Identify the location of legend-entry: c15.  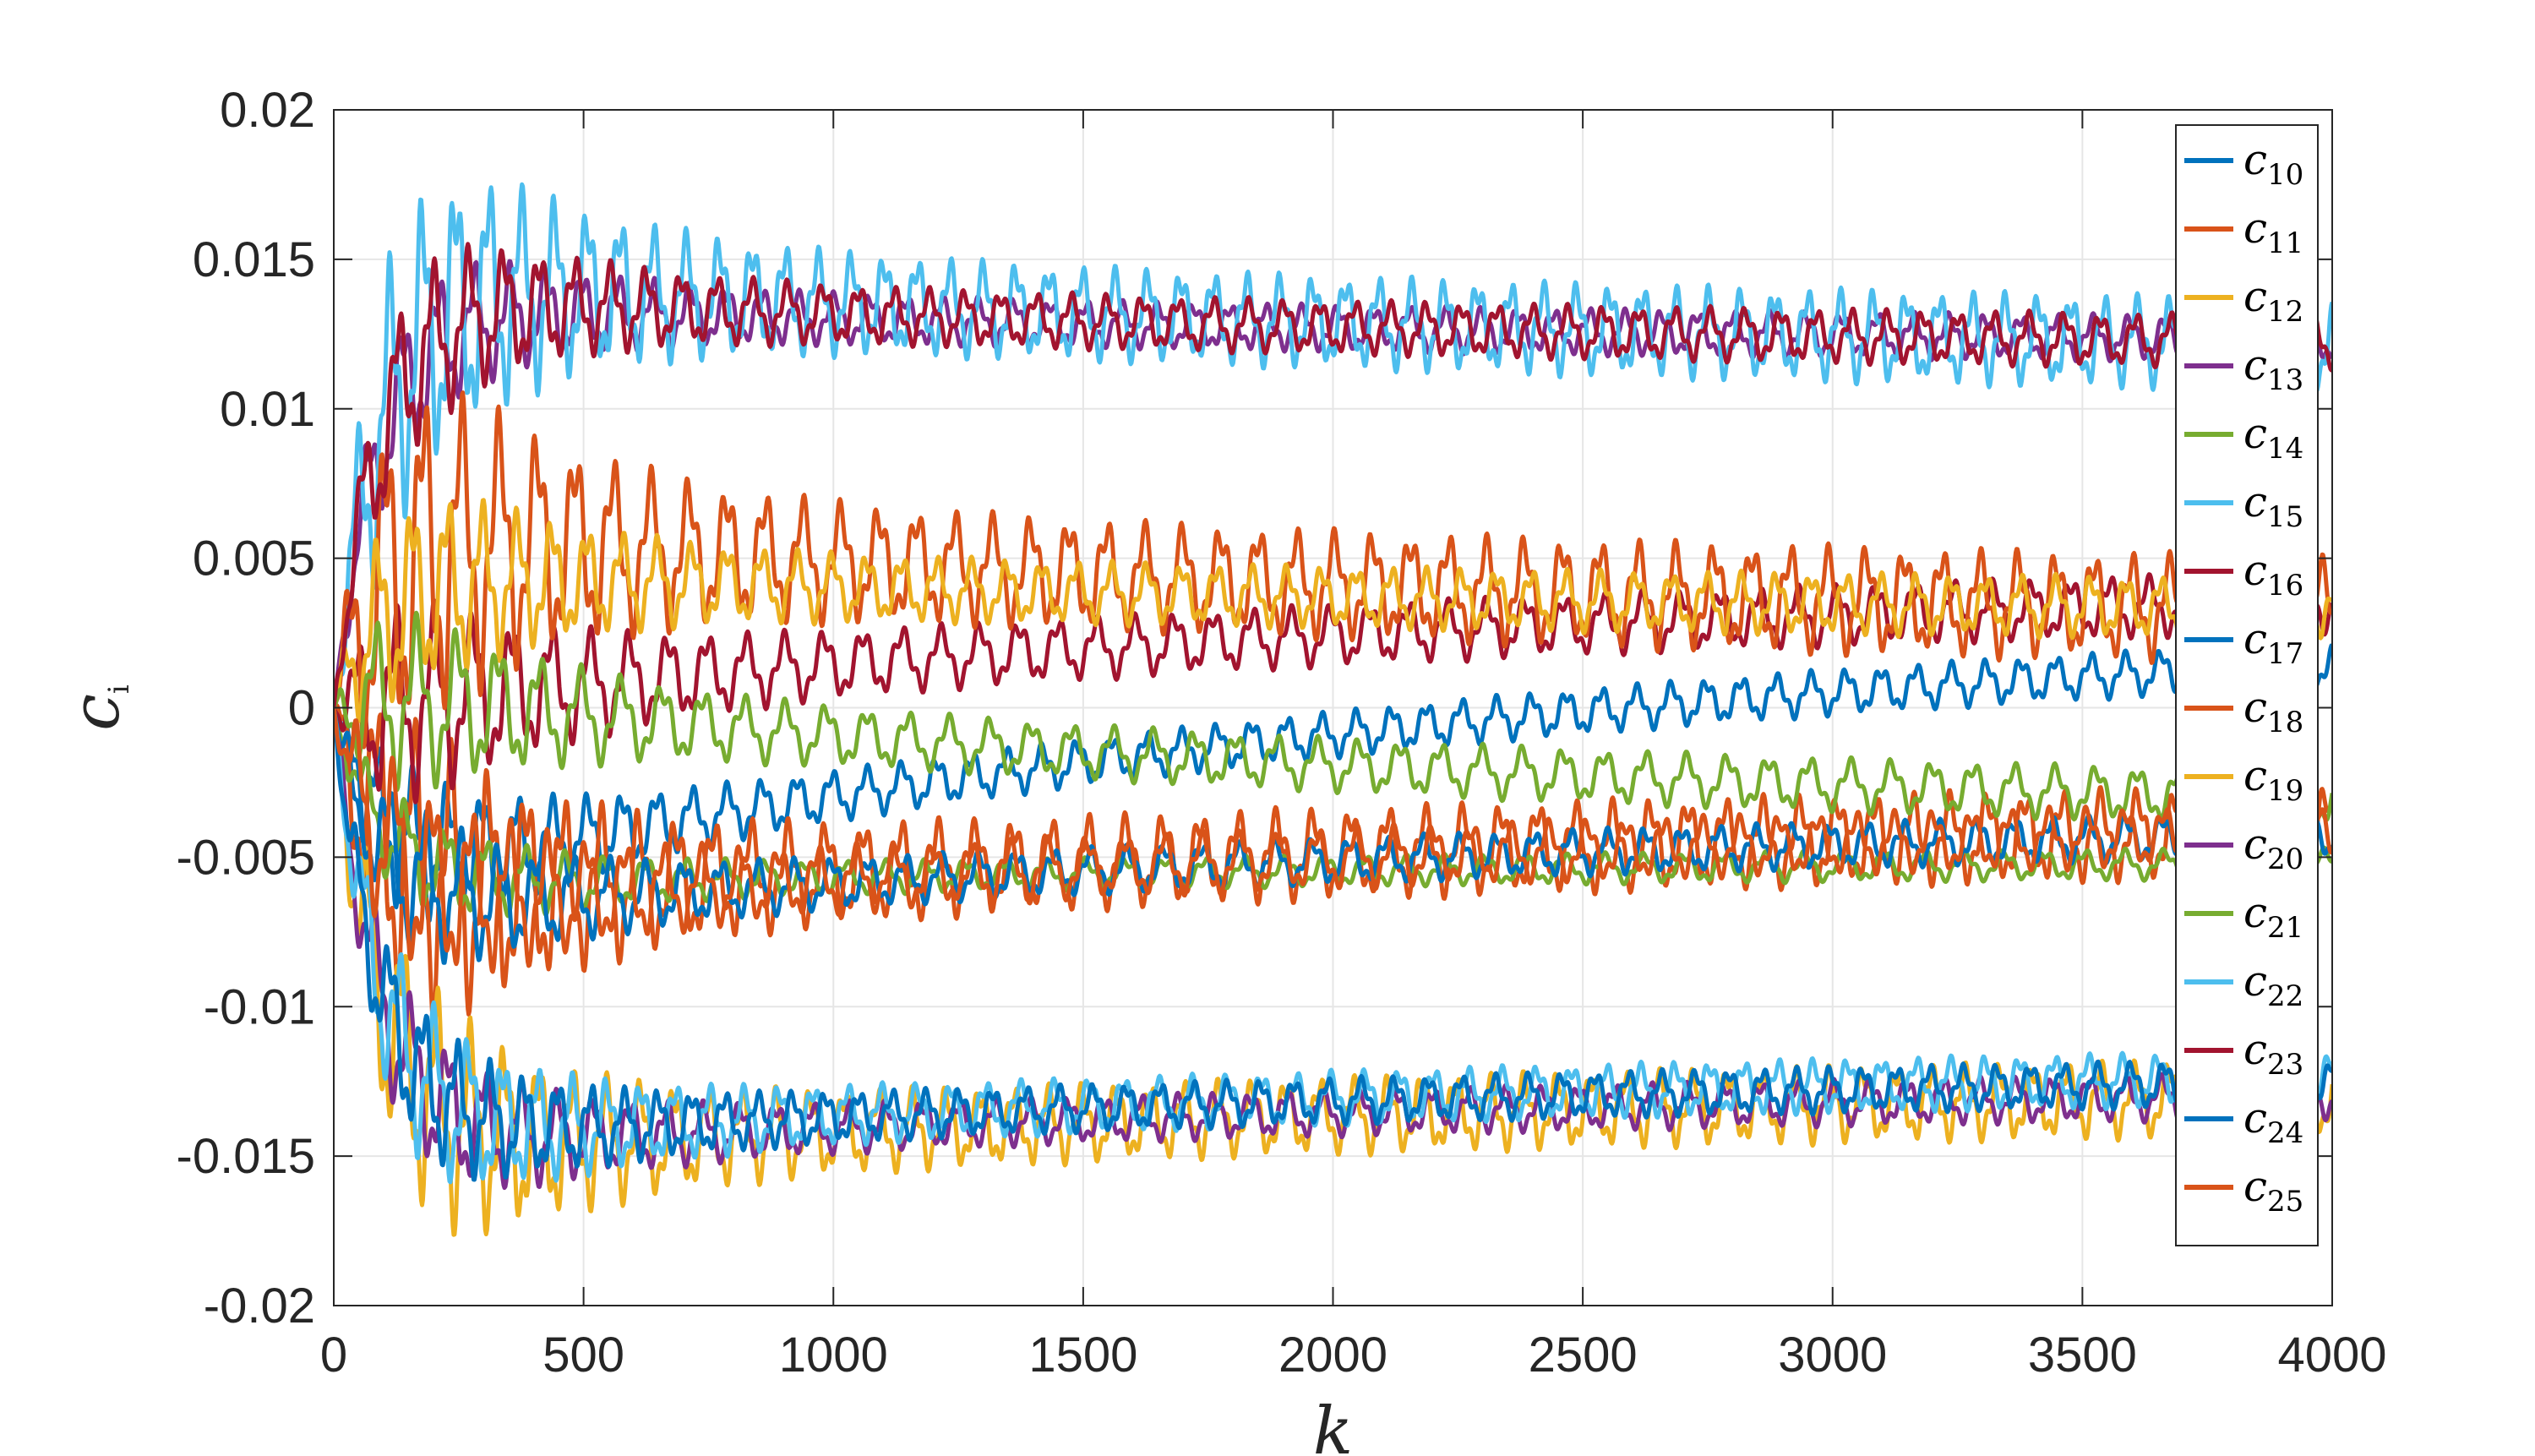
(2273, 505).